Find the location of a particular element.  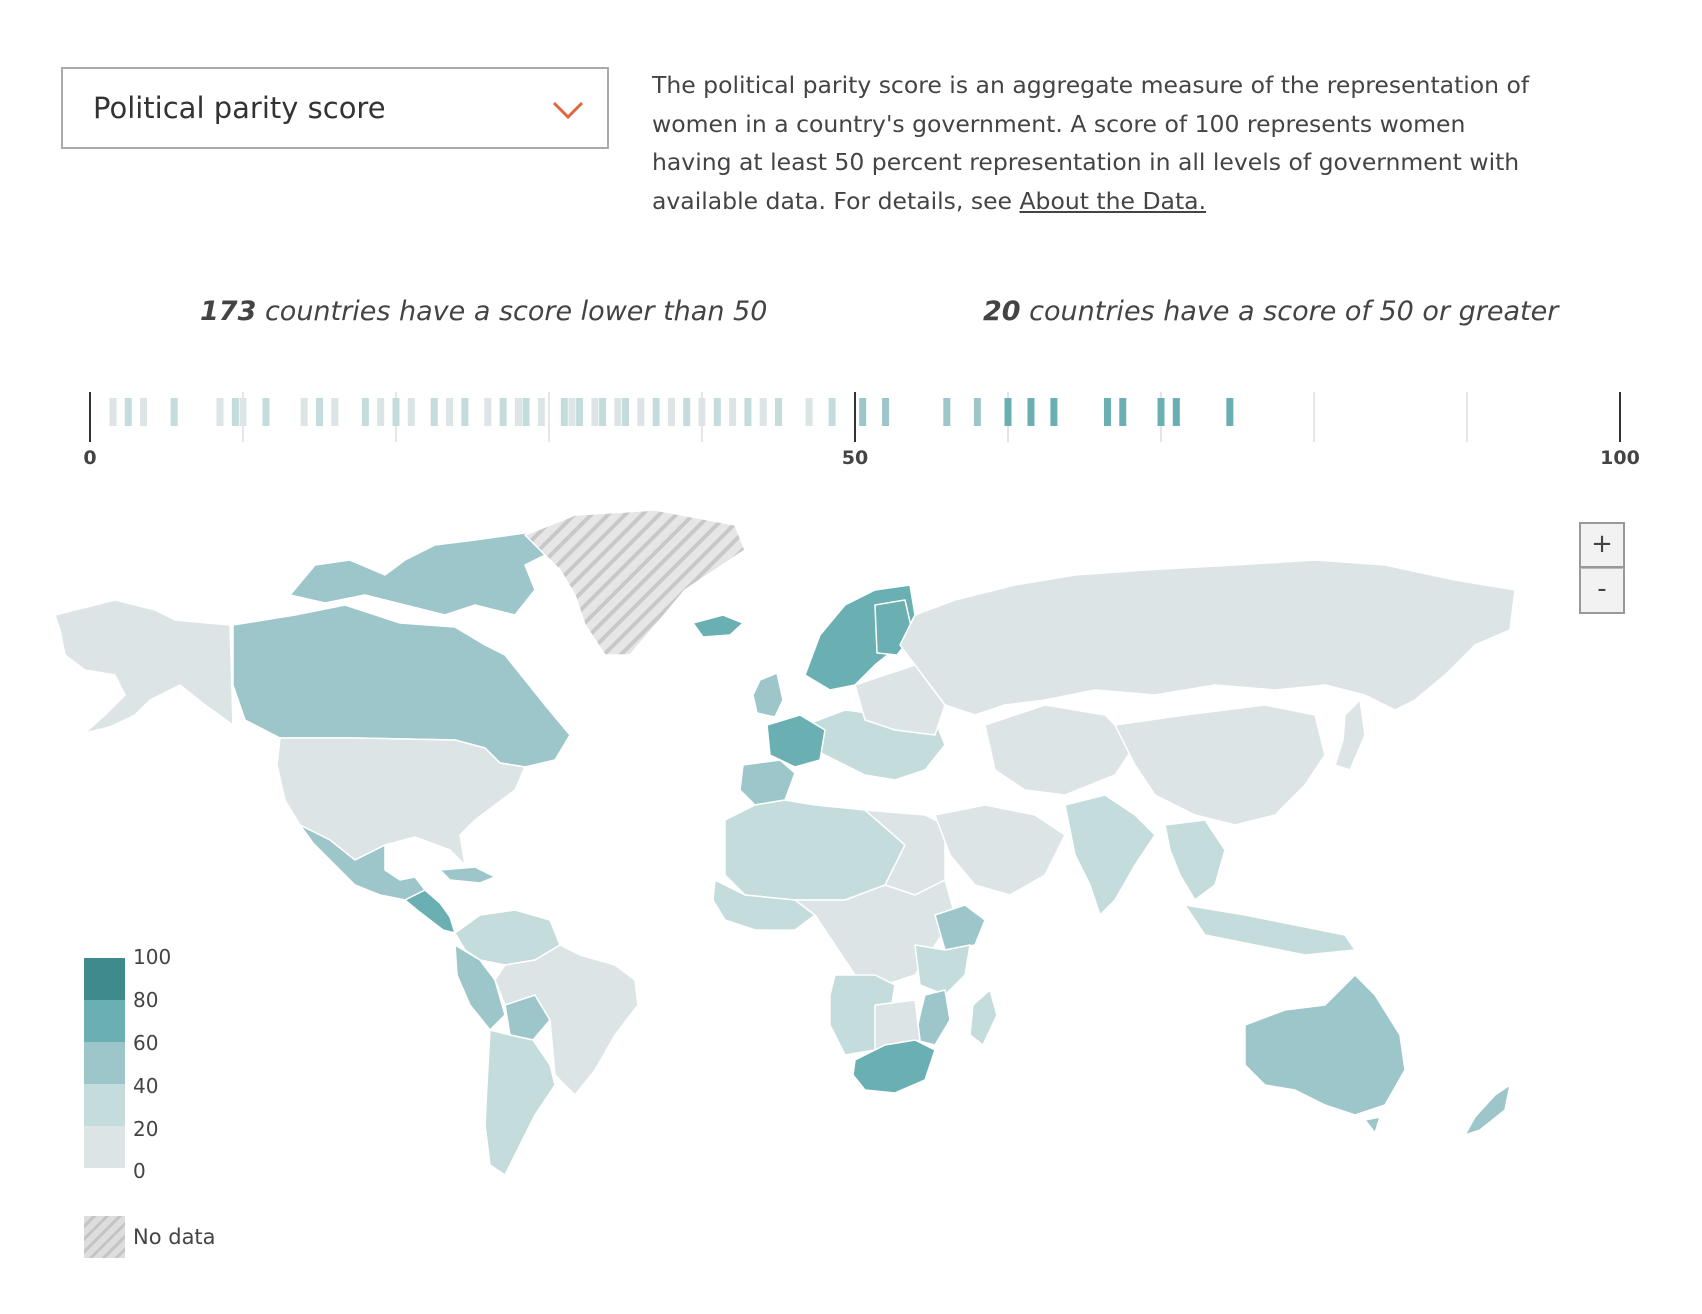

indicator-dropdown: Political parity score is located at coordinates (335, 108).